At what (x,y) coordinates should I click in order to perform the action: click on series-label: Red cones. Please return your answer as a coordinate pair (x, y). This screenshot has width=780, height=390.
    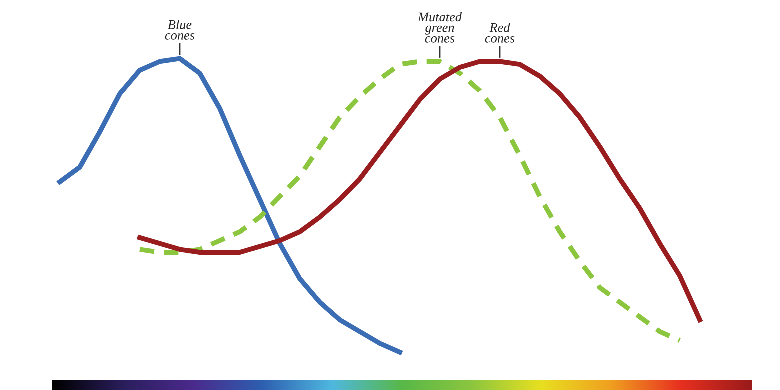
    Looking at the image, I should click on (500, 32).